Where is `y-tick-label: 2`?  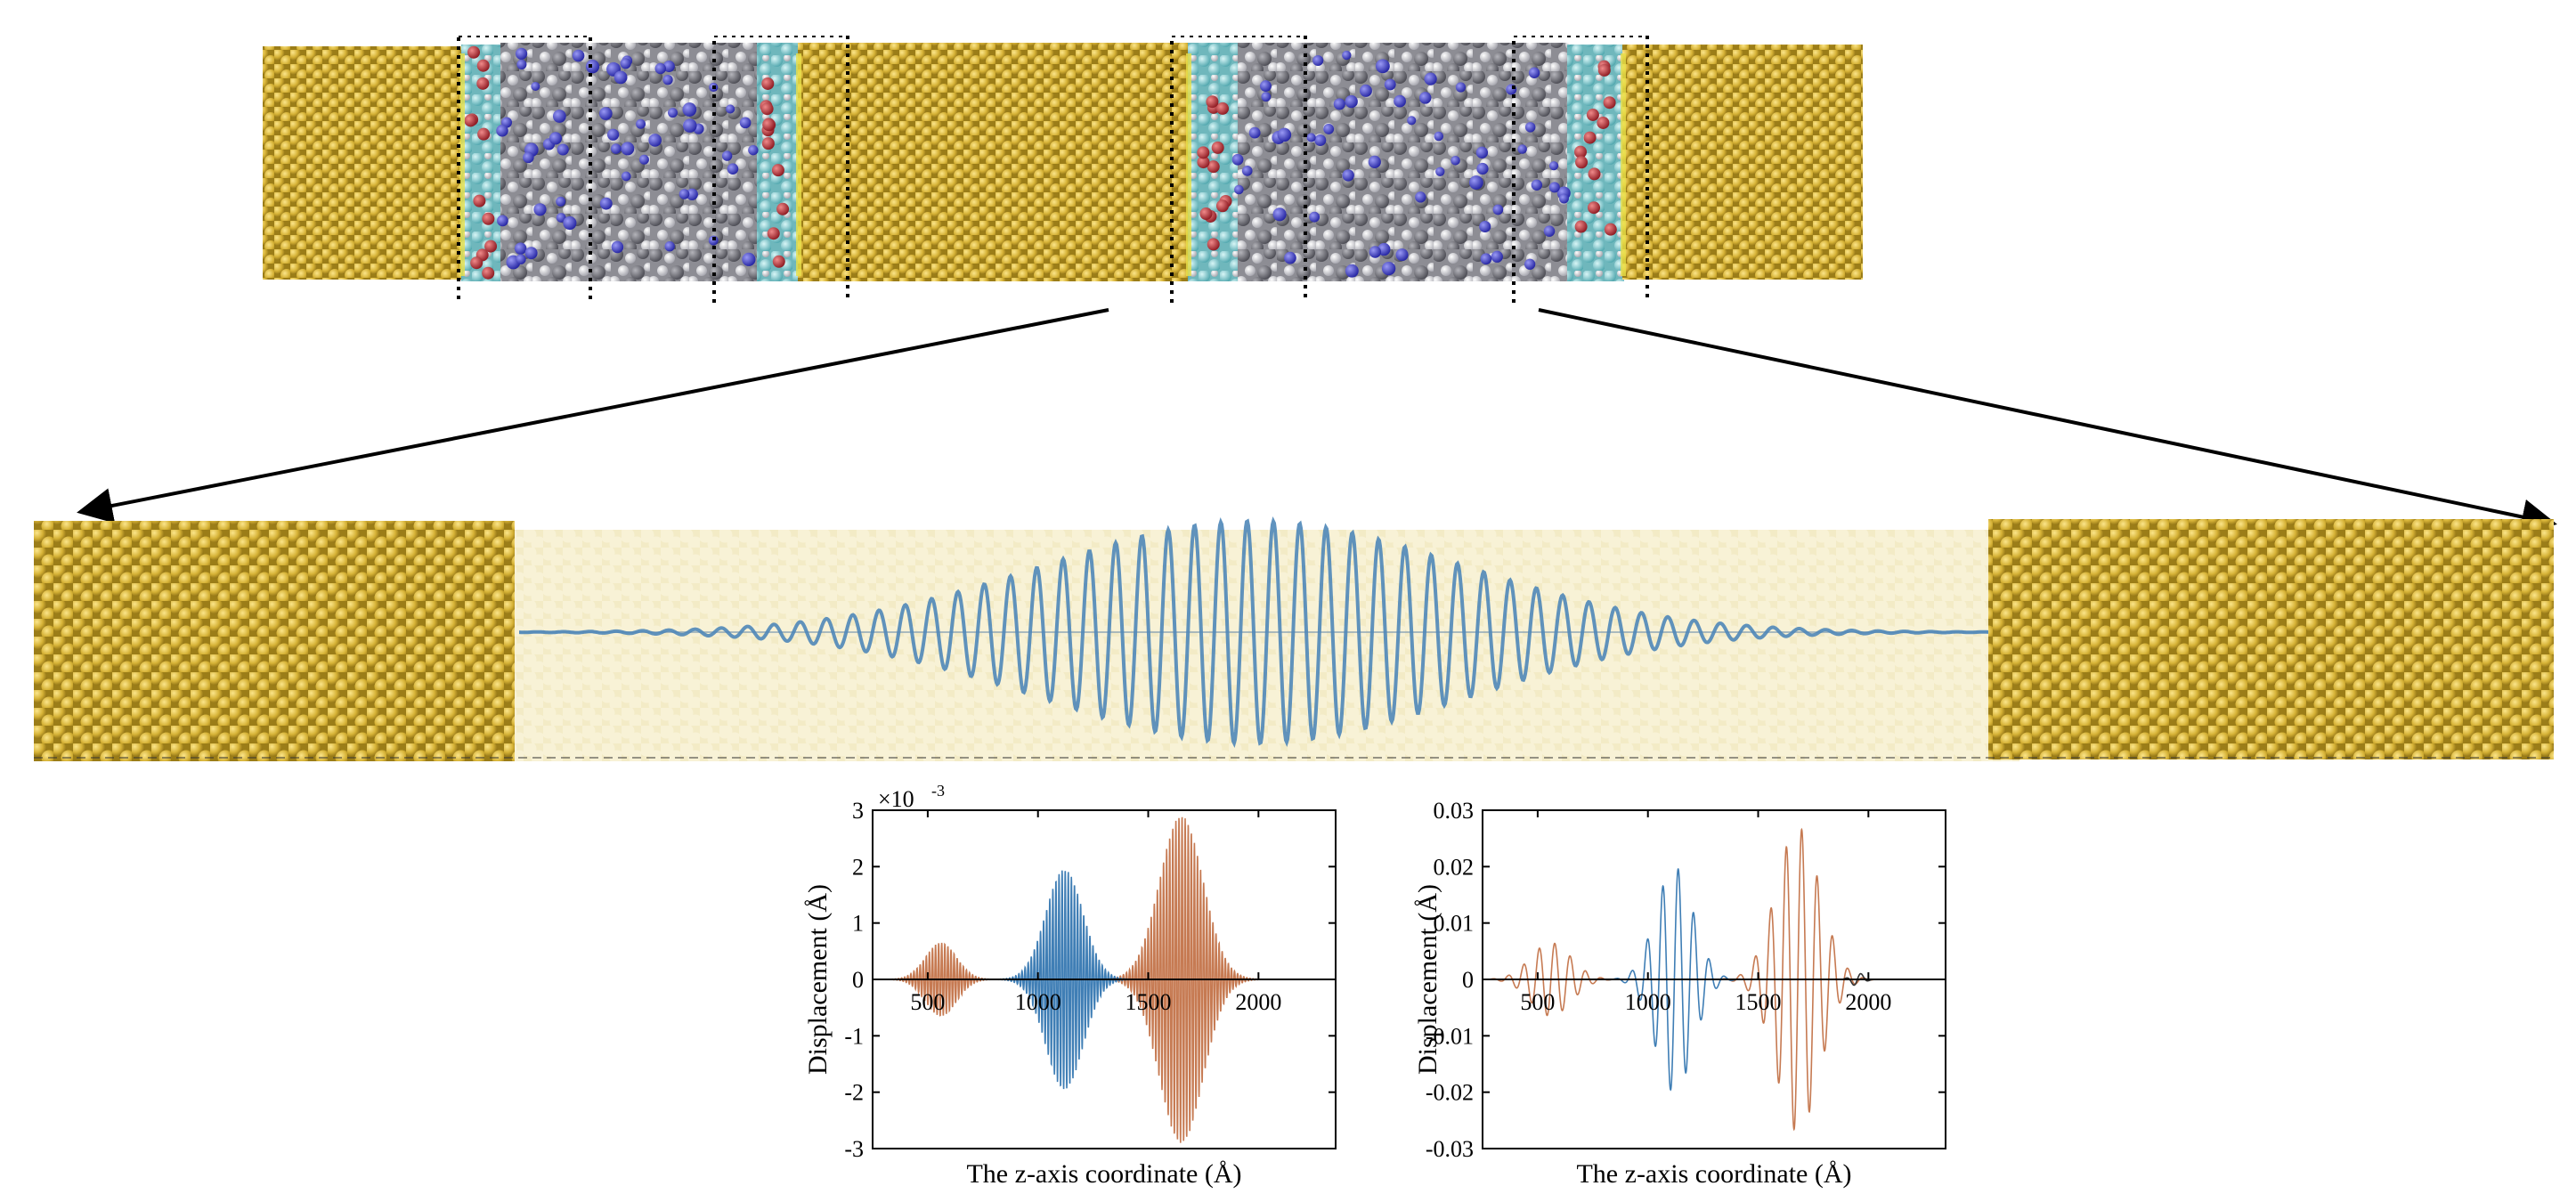
y-tick-label: 2 is located at coordinates (858, 867).